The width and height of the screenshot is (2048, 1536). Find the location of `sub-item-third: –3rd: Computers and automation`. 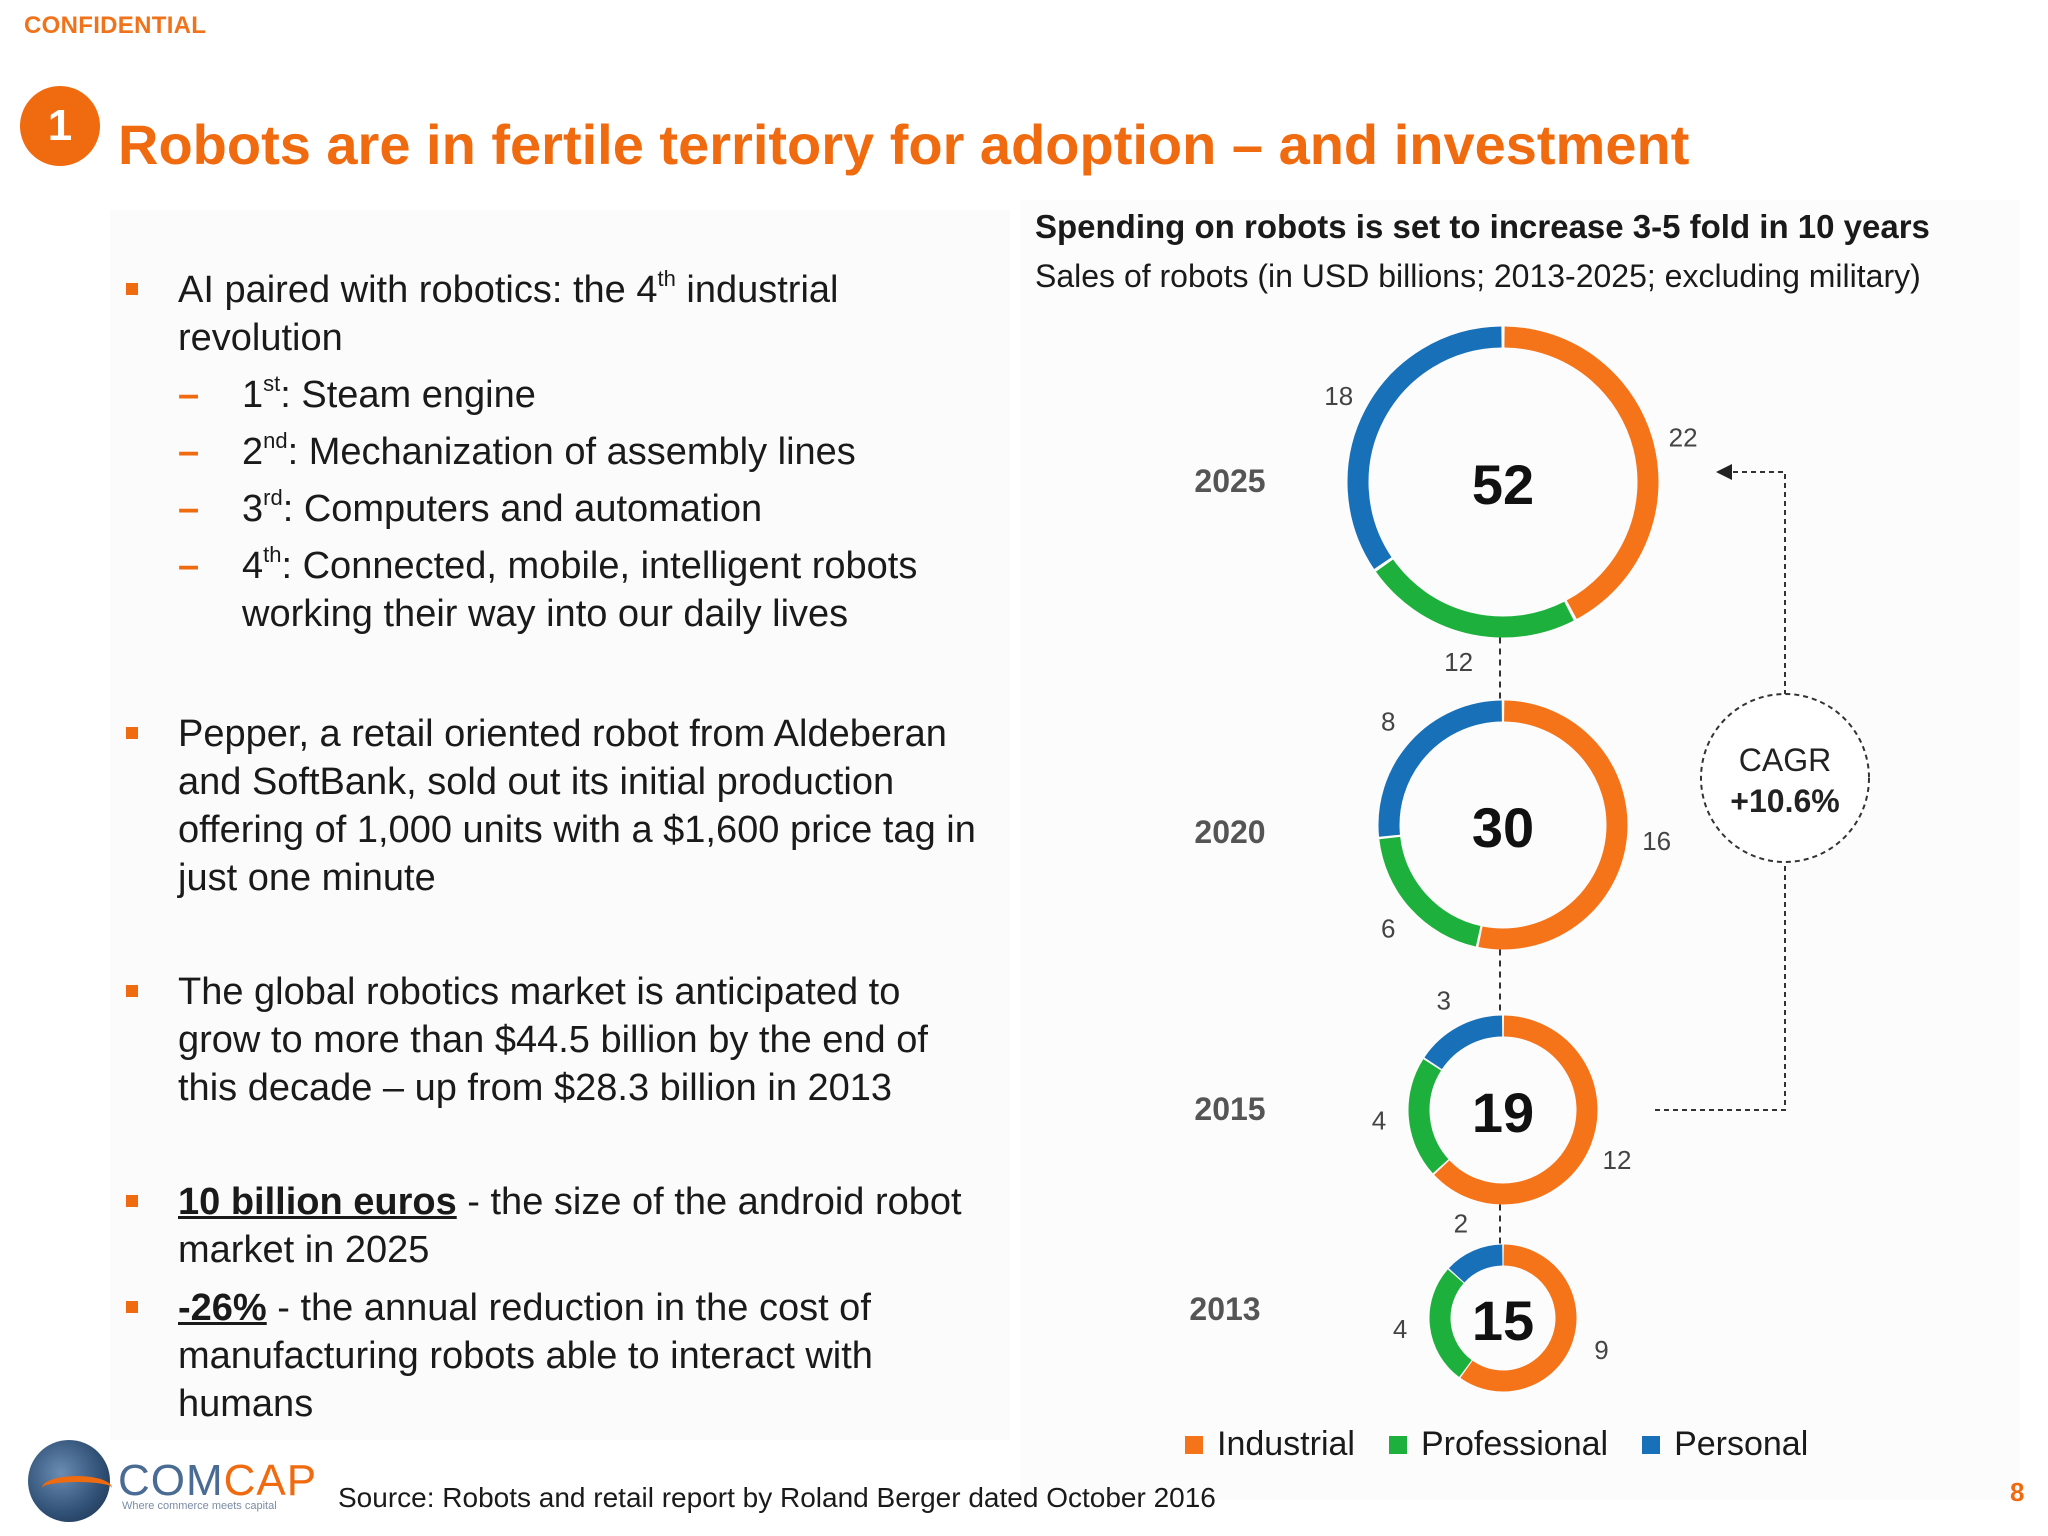

sub-item-third: –3rd: Computers and automation is located at coordinates (588, 509).